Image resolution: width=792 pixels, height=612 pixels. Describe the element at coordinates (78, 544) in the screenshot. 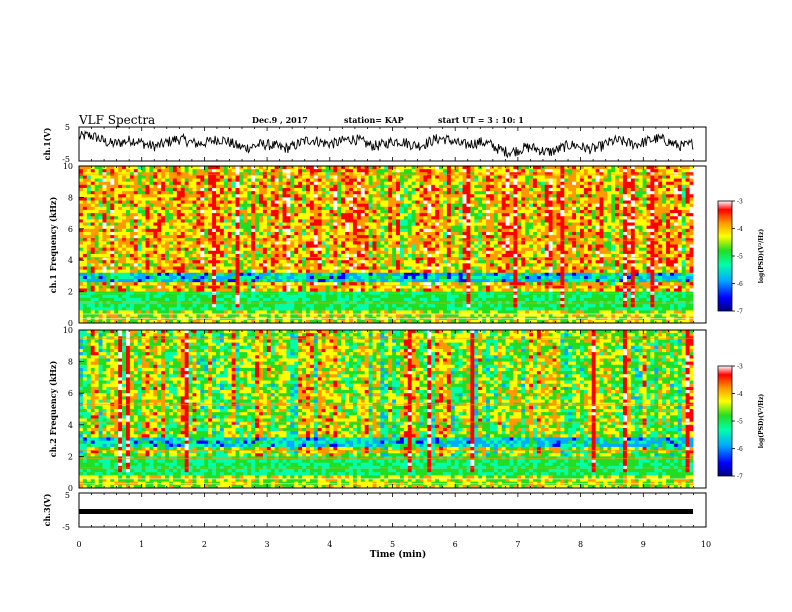

I see `x-tick-label: 0` at that location.